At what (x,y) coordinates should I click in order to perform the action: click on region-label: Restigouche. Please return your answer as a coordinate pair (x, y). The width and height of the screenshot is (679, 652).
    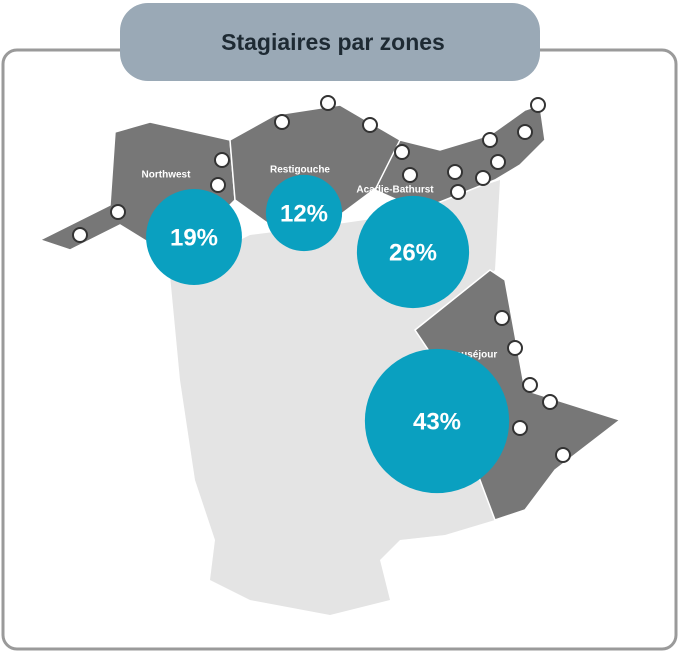
    Looking at the image, I should click on (300, 170).